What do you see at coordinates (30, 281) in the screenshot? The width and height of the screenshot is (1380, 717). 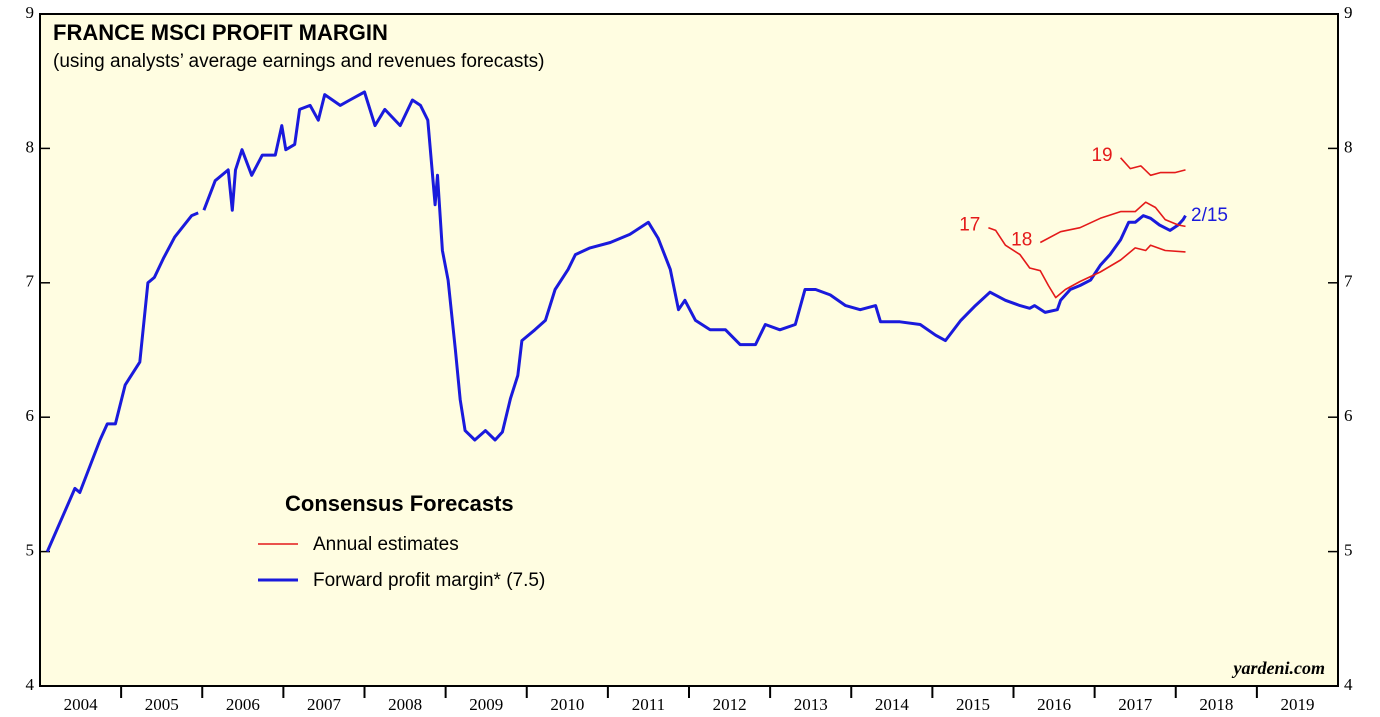 I see `y-tick-label: 7` at bounding box center [30, 281].